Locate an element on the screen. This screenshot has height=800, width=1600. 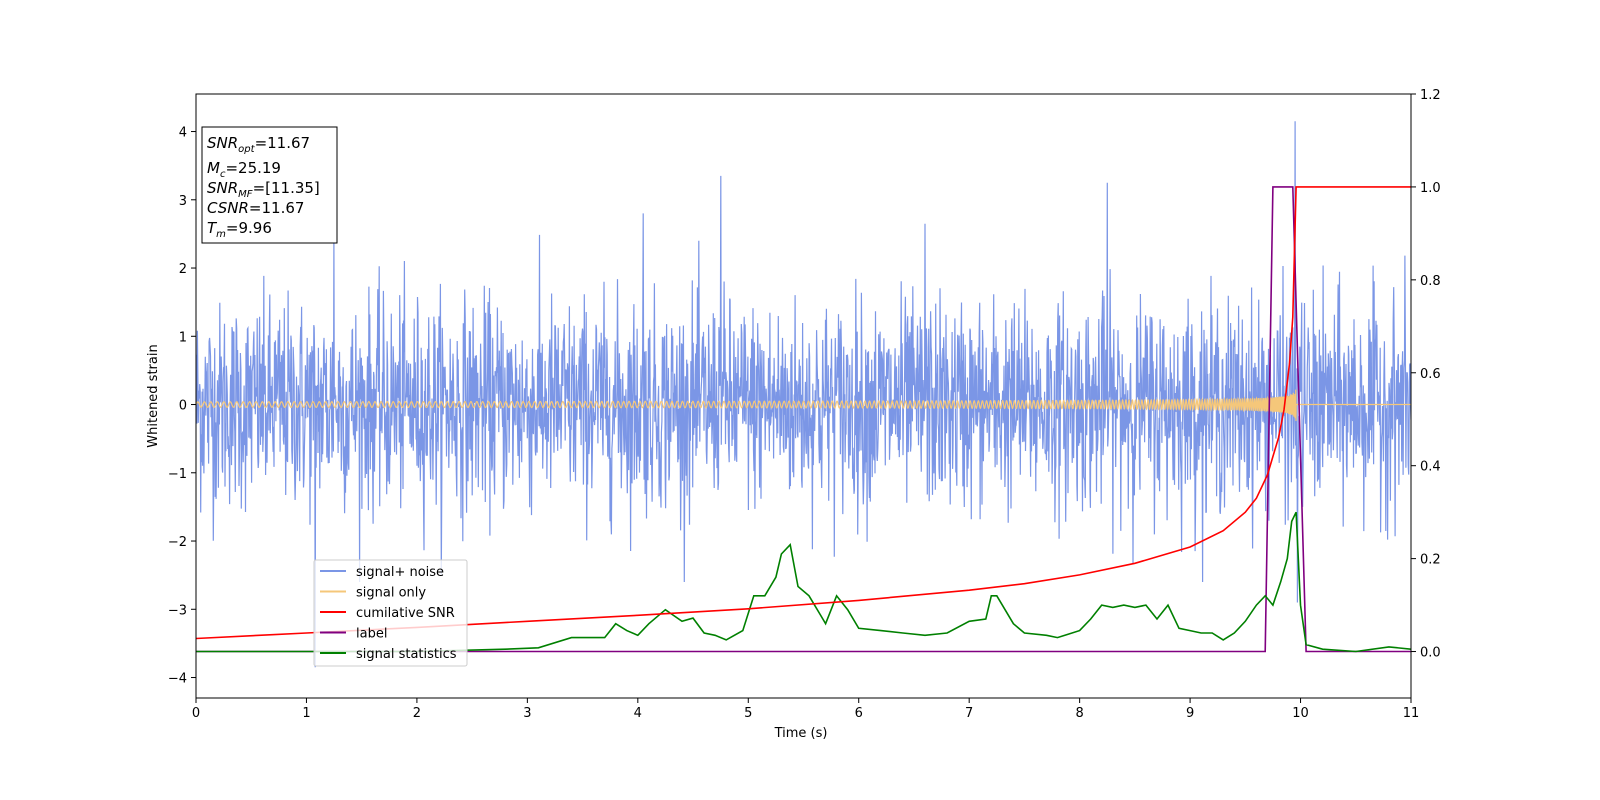
legend-label: label is located at coordinates (371, 634).